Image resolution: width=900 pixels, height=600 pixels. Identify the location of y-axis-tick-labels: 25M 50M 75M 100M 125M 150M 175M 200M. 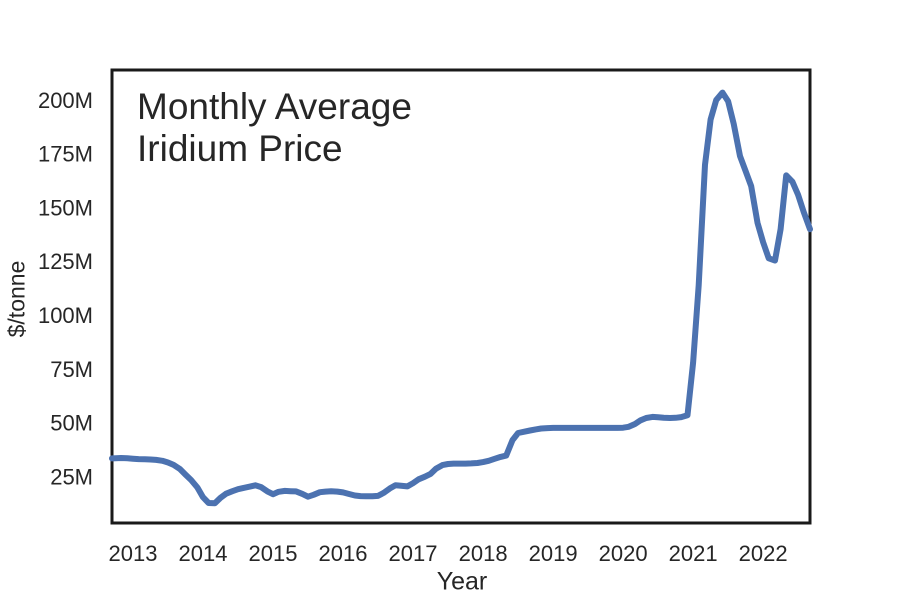
(65, 289).